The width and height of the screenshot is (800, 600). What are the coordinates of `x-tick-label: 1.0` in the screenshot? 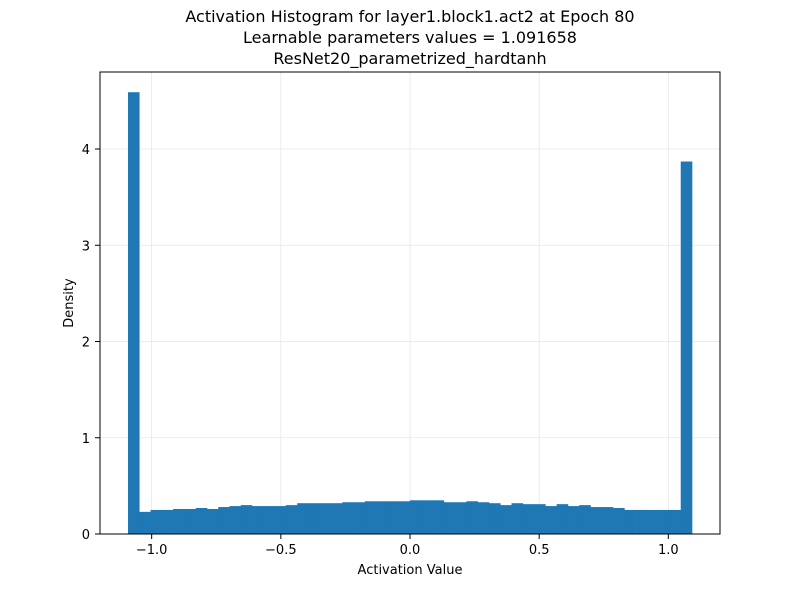 It's located at (668, 550).